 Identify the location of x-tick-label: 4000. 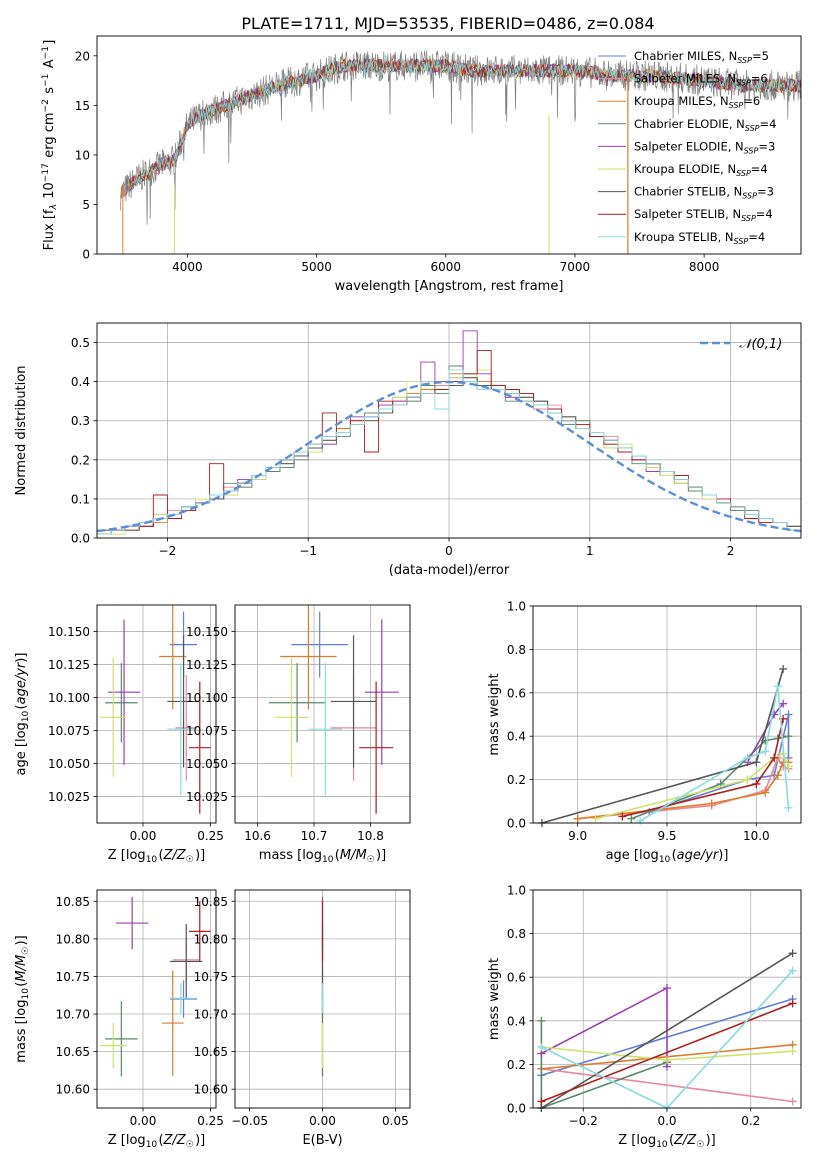
(187, 267).